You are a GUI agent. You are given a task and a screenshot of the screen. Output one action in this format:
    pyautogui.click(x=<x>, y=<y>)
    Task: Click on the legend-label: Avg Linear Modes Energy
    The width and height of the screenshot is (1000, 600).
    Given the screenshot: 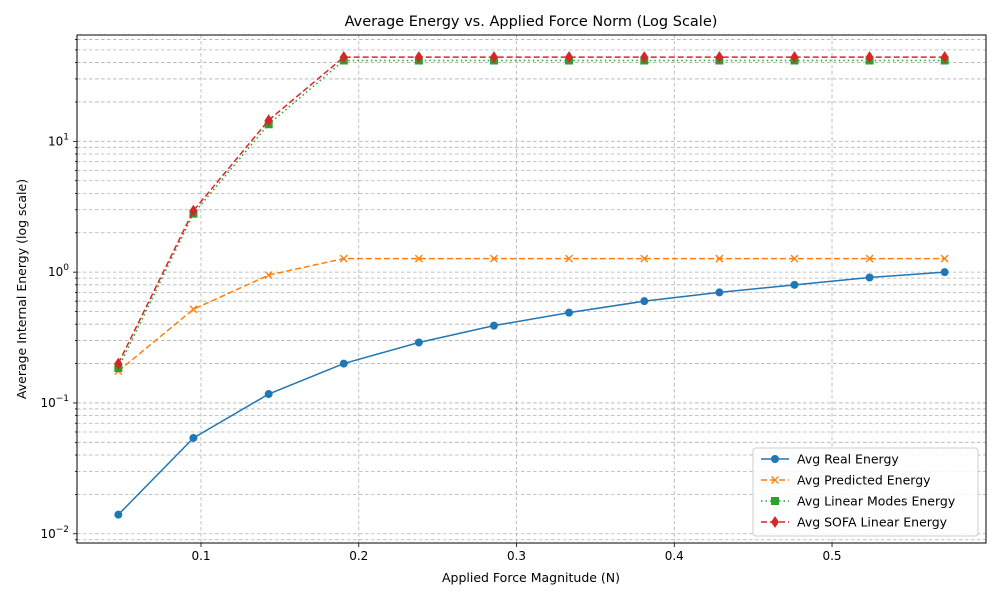 What is the action you would take?
    pyautogui.click(x=876, y=501)
    